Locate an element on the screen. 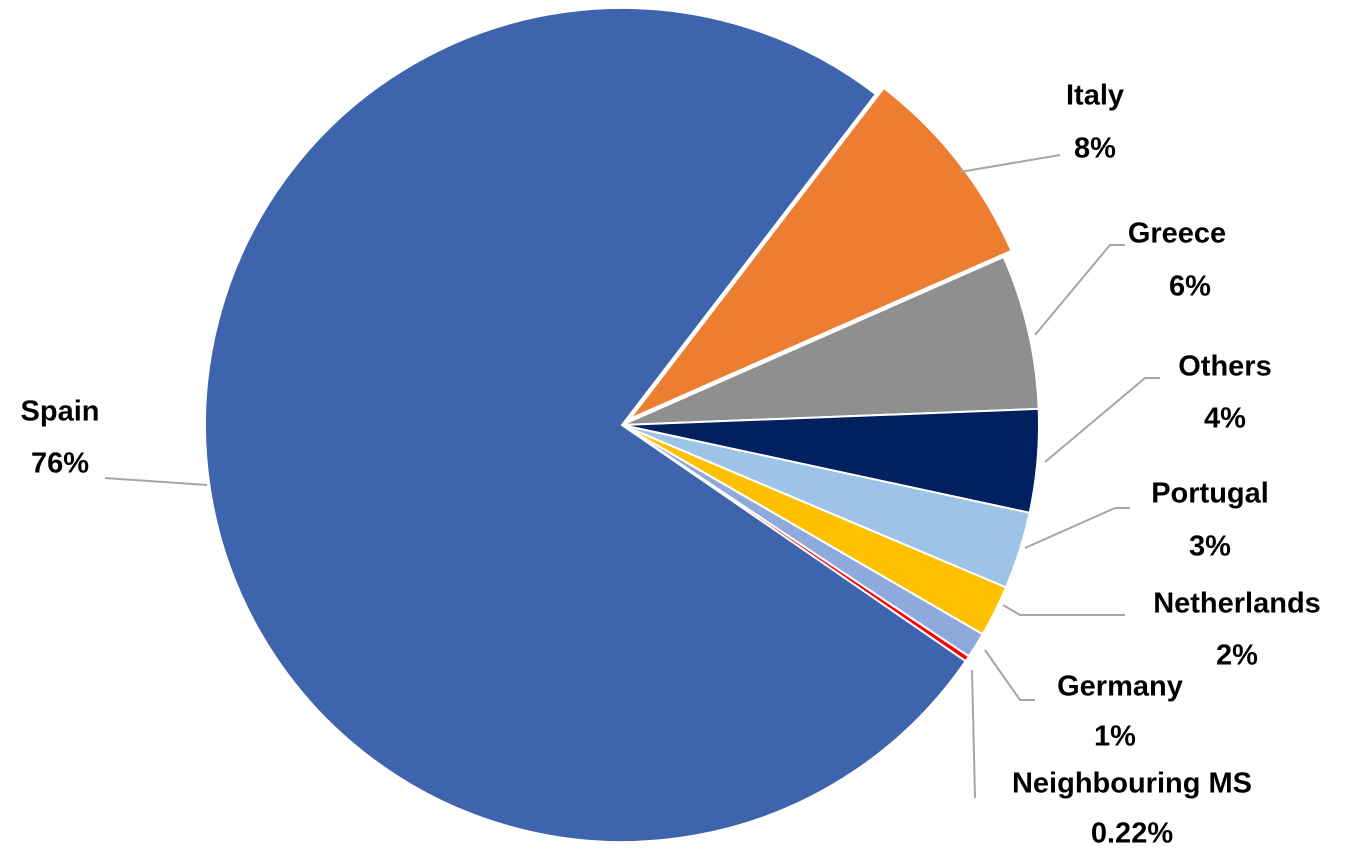 The width and height of the screenshot is (1350, 852). data-label-value: 3% is located at coordinates (1210, 547).